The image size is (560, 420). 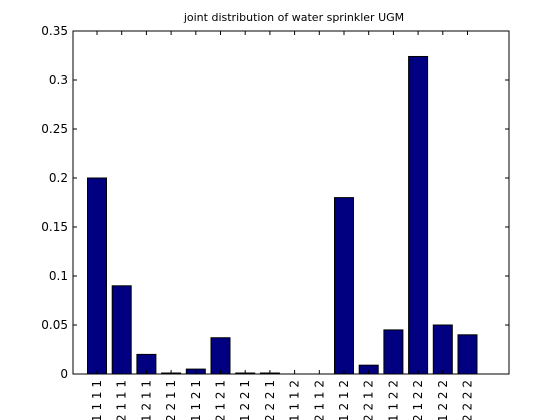 I want to click on y-tick-label: 0.25, so click(x=54, y=129).